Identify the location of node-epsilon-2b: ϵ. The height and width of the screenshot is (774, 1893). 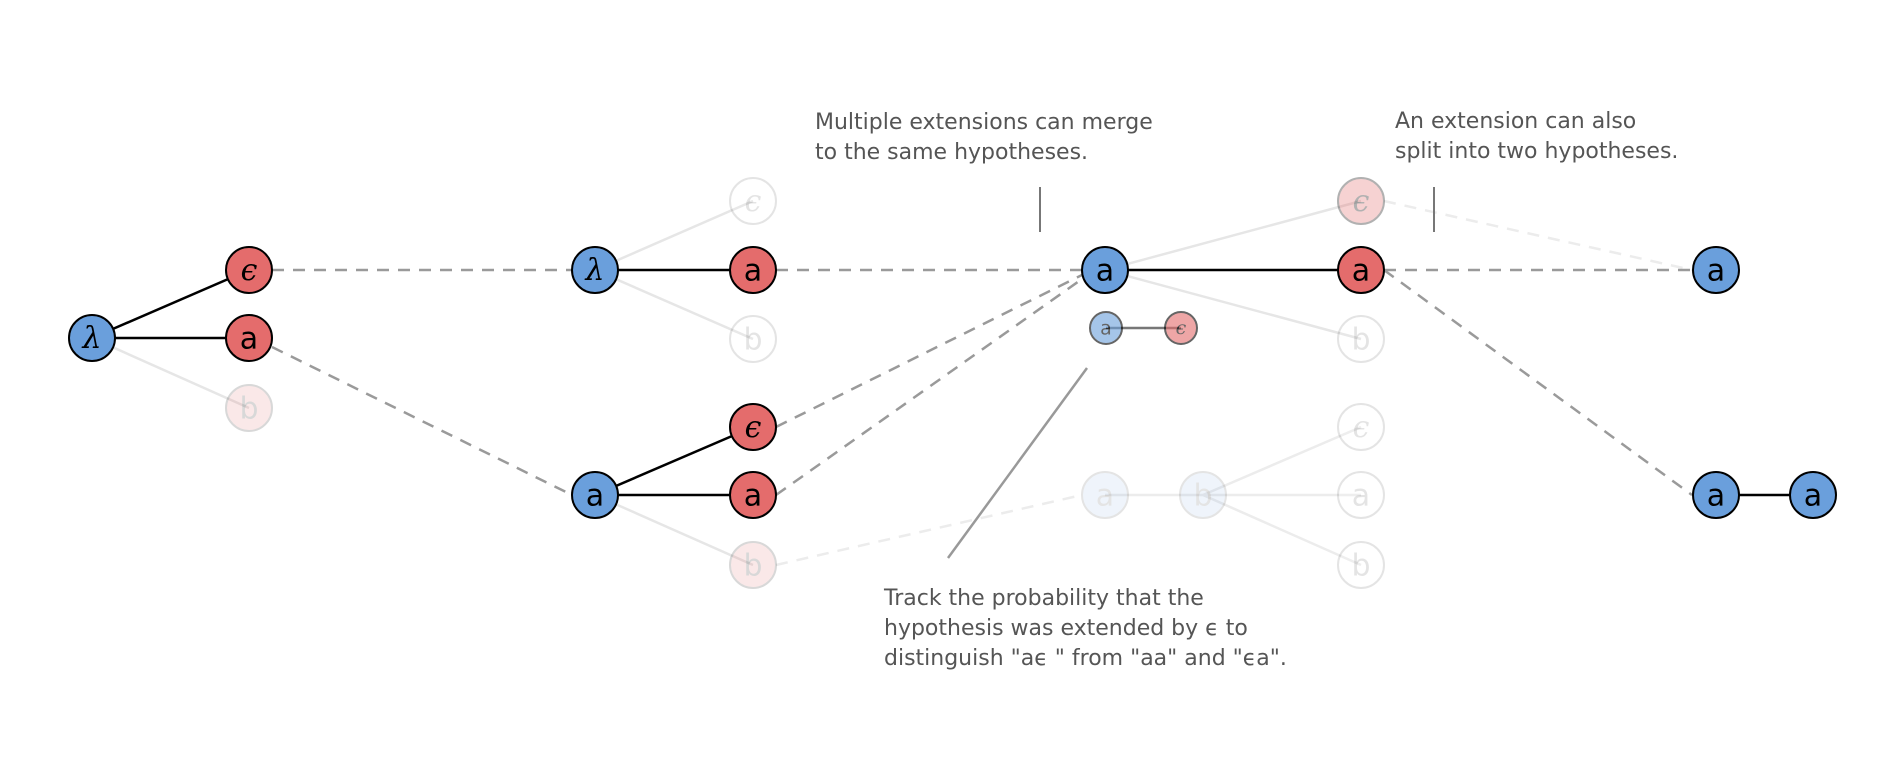
(753, 427).